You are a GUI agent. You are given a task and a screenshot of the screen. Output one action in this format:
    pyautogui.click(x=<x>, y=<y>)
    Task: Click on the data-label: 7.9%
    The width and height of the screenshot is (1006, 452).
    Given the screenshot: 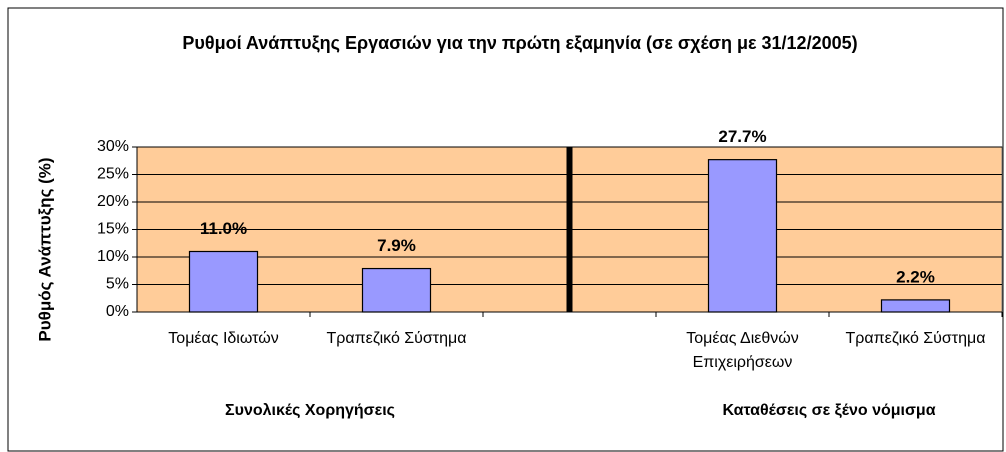 What is the action you would take?
    pyautogui.click(x=396, y=245)
    